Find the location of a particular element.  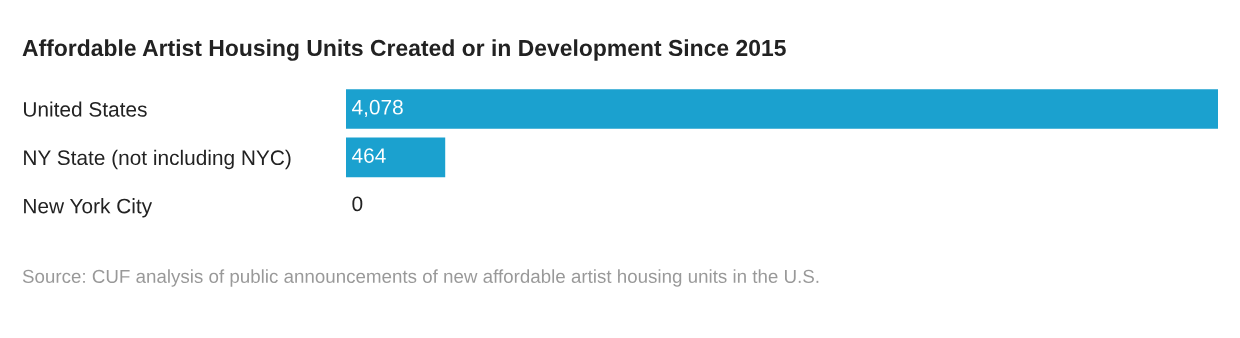

data-label: 0 is located at coordinates (357, 204).